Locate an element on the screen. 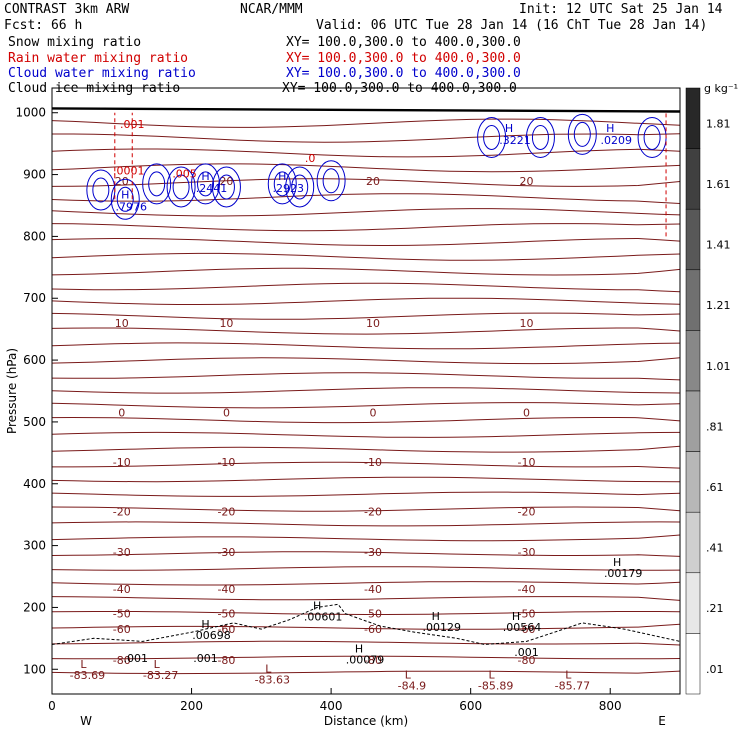  legend-cloudwater-name: Cloud water mixing ratio is located at coordinates (102, 73).